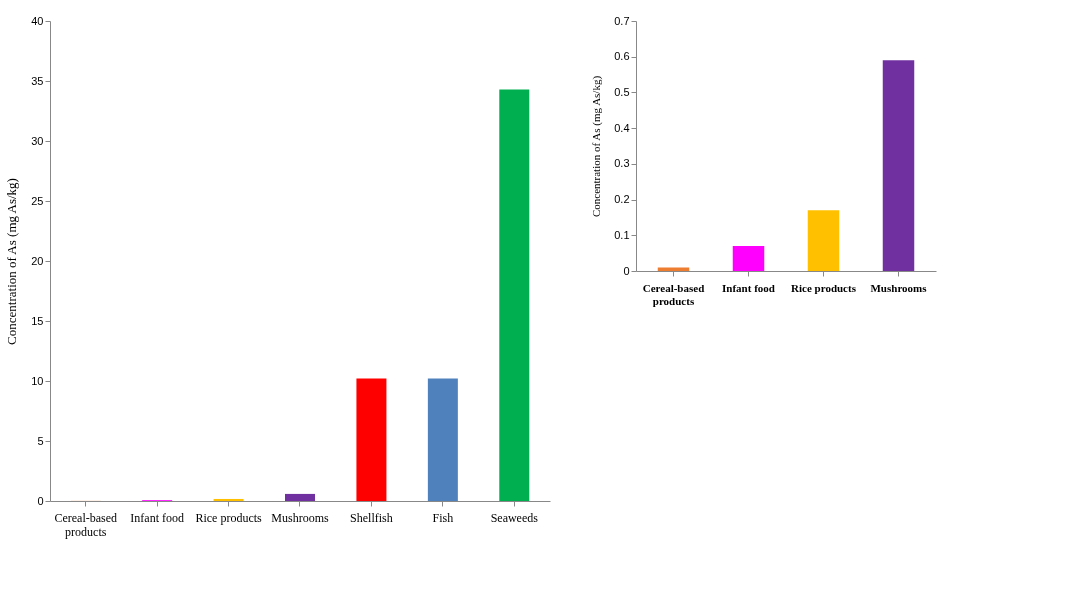 The width and height of the screenshot is (1076, 603). Describe the element at coordinates (37, 260) in the screenshot. I see `y-tick-label: 20` at that location.